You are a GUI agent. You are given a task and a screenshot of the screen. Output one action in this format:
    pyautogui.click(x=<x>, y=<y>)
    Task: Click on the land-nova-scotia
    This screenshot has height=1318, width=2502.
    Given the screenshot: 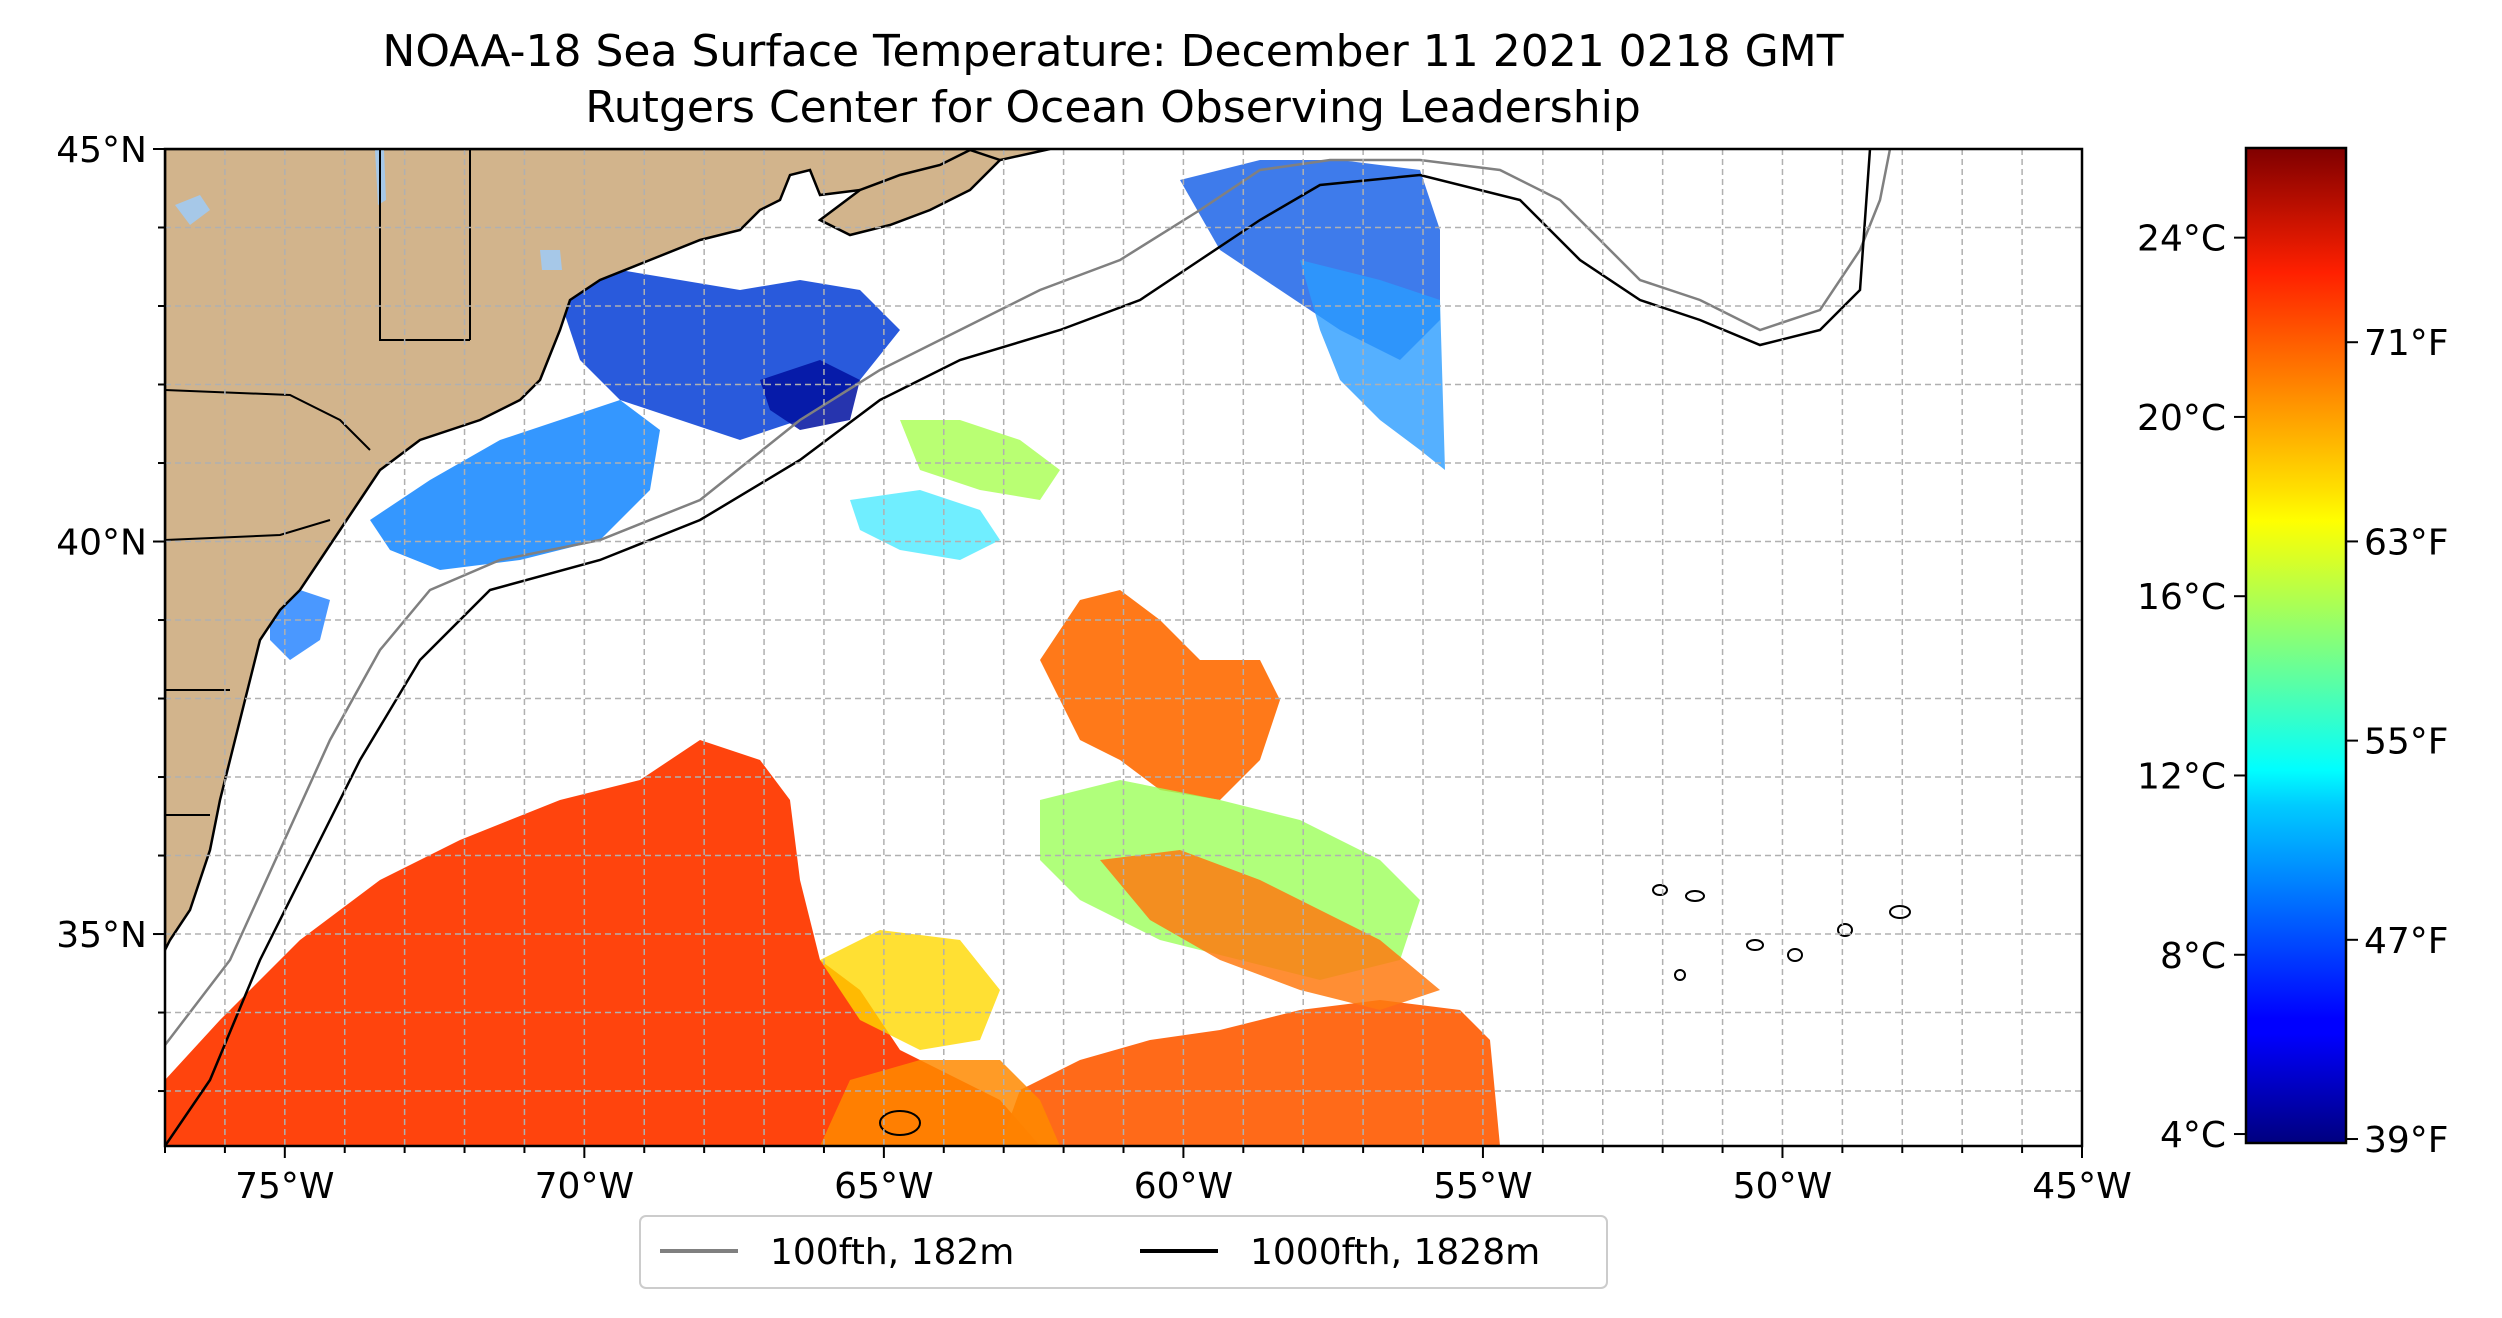 What is the action you would take?
    pyautogui.click(x=910, y=193)
    